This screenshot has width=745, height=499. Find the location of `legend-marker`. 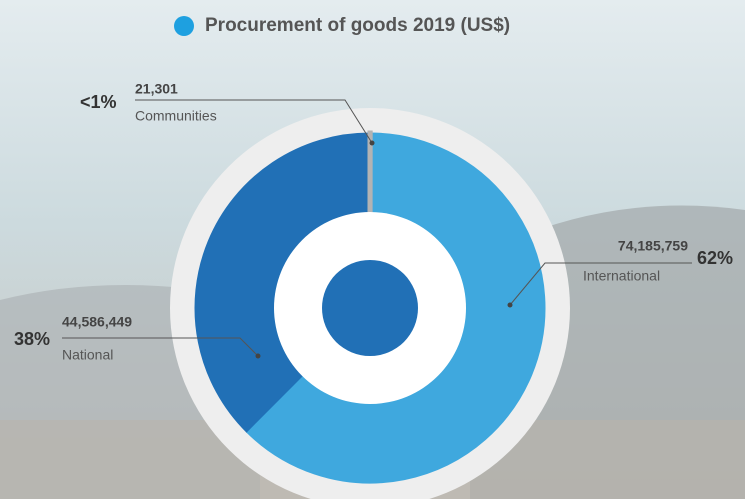

legend-marker is located at coordinates (184, 26).